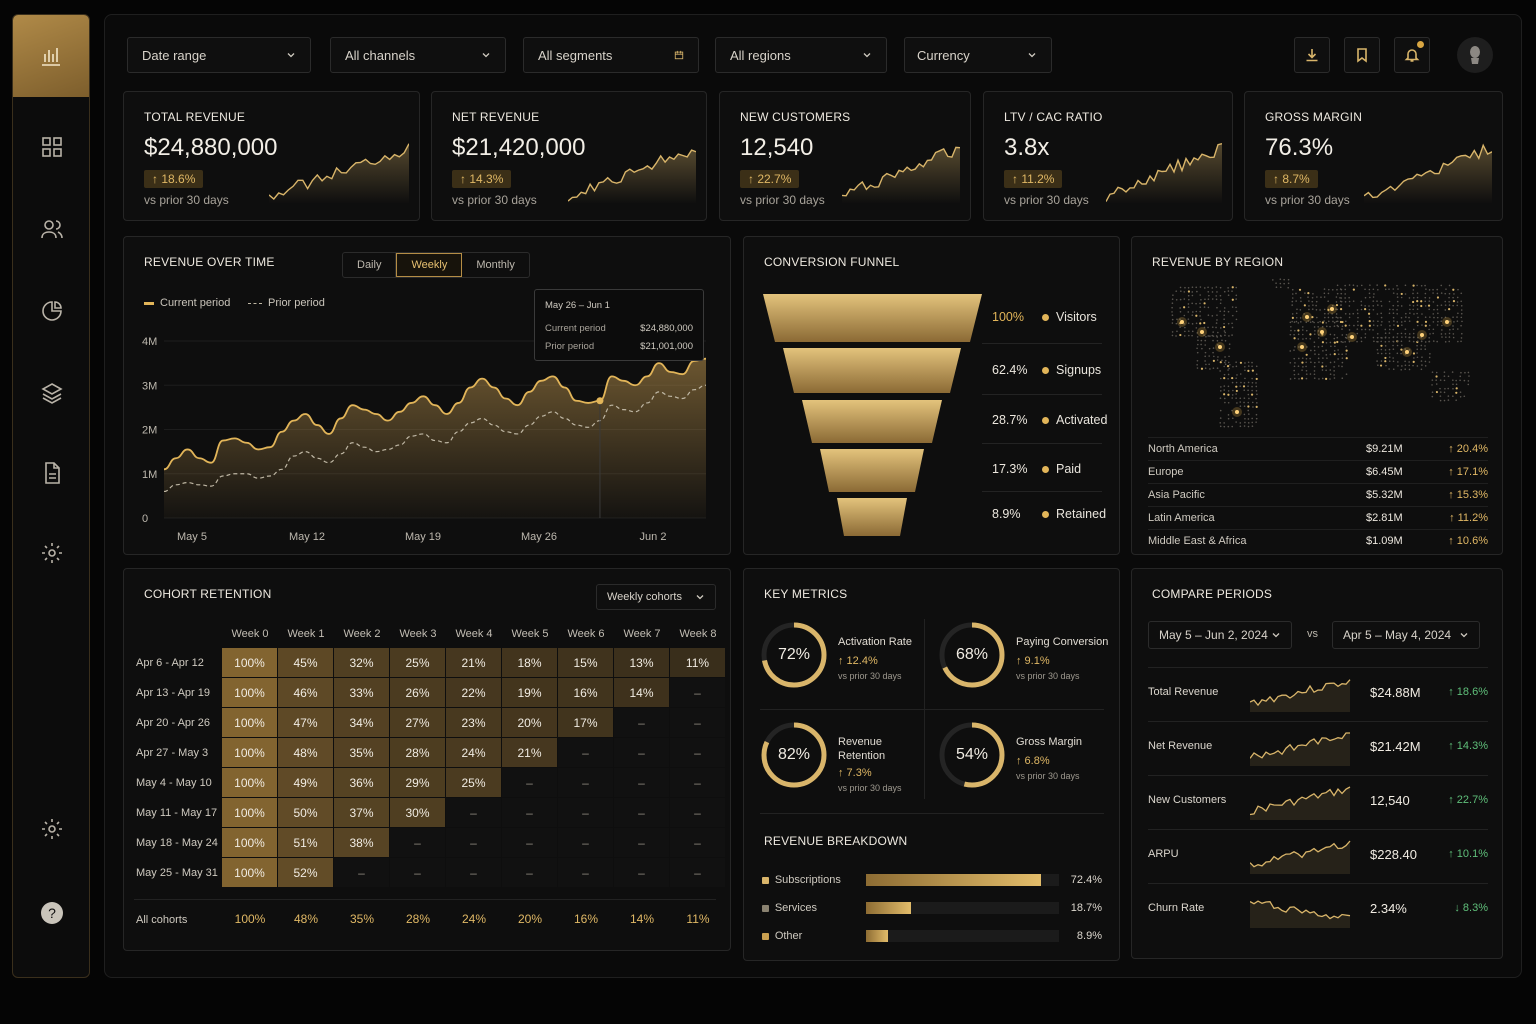 Image resolution: width=1536 pixels, height=1024 pixels. Describe the element at coordinates (801, 55) in the screenshot. I see `regions-select: All regions` at that location.